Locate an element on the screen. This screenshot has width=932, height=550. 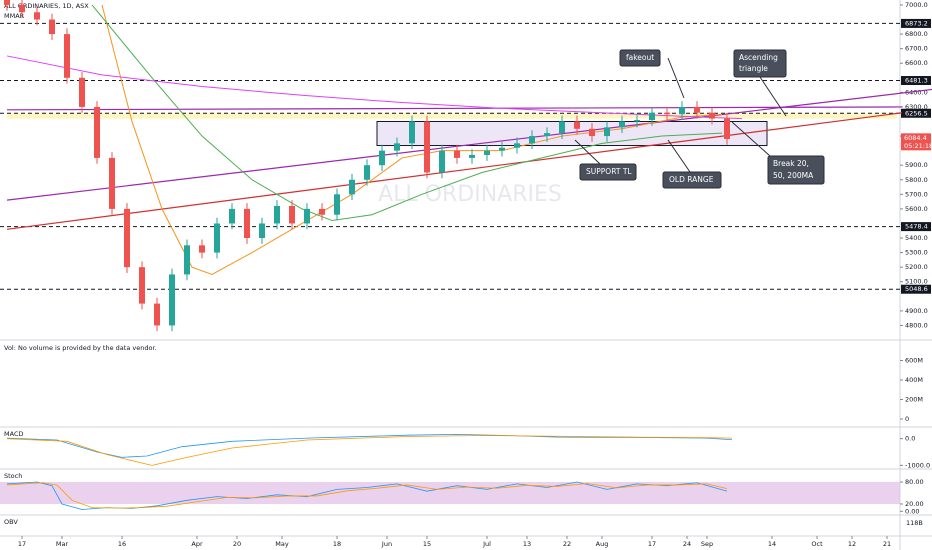
y-tick-label: 4800.0 is located at coordinates (916, 325).